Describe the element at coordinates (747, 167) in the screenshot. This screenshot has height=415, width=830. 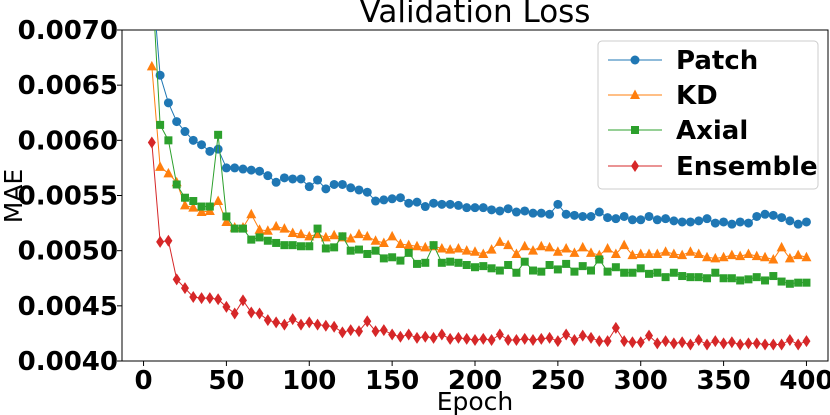
I see `legend-label: Ensemble` at that location.